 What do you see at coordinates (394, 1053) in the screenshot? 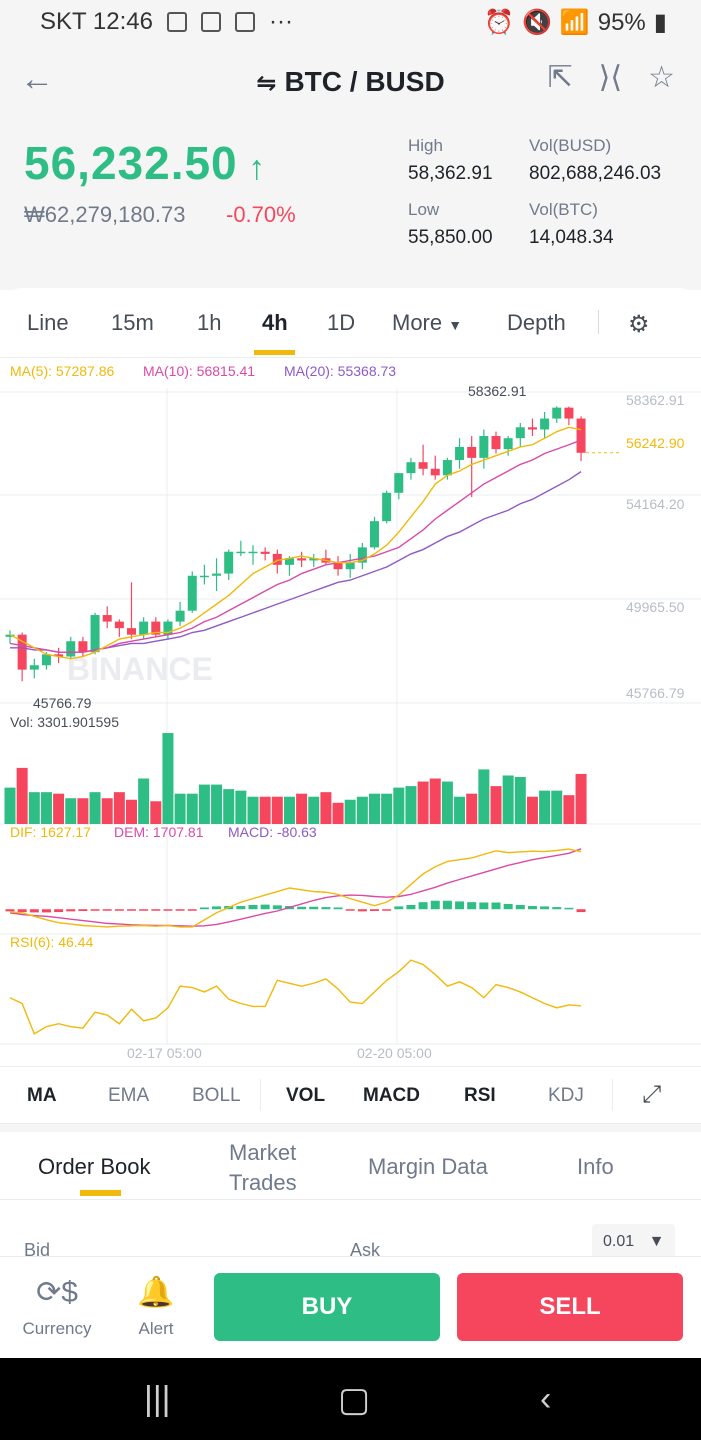
I see `x-label-2: 02-20 05:00` at bounding box center [394, 1053].